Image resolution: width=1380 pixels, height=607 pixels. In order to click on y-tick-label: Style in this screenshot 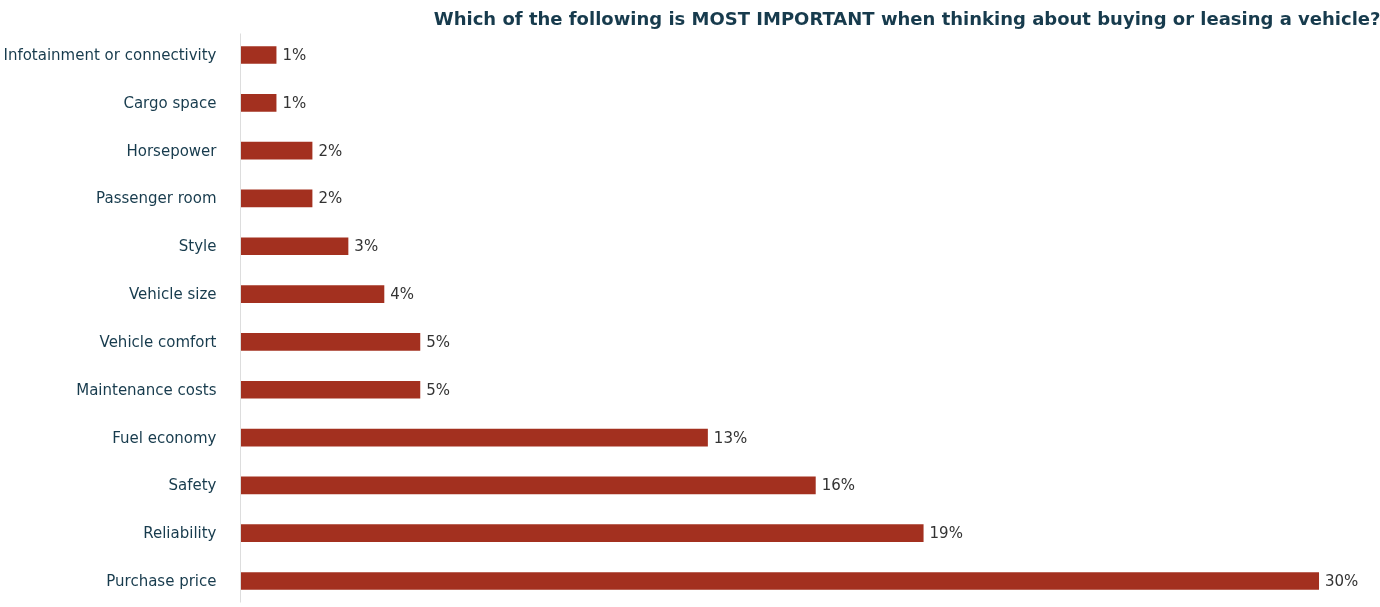, I will do `click(197, 246)`.